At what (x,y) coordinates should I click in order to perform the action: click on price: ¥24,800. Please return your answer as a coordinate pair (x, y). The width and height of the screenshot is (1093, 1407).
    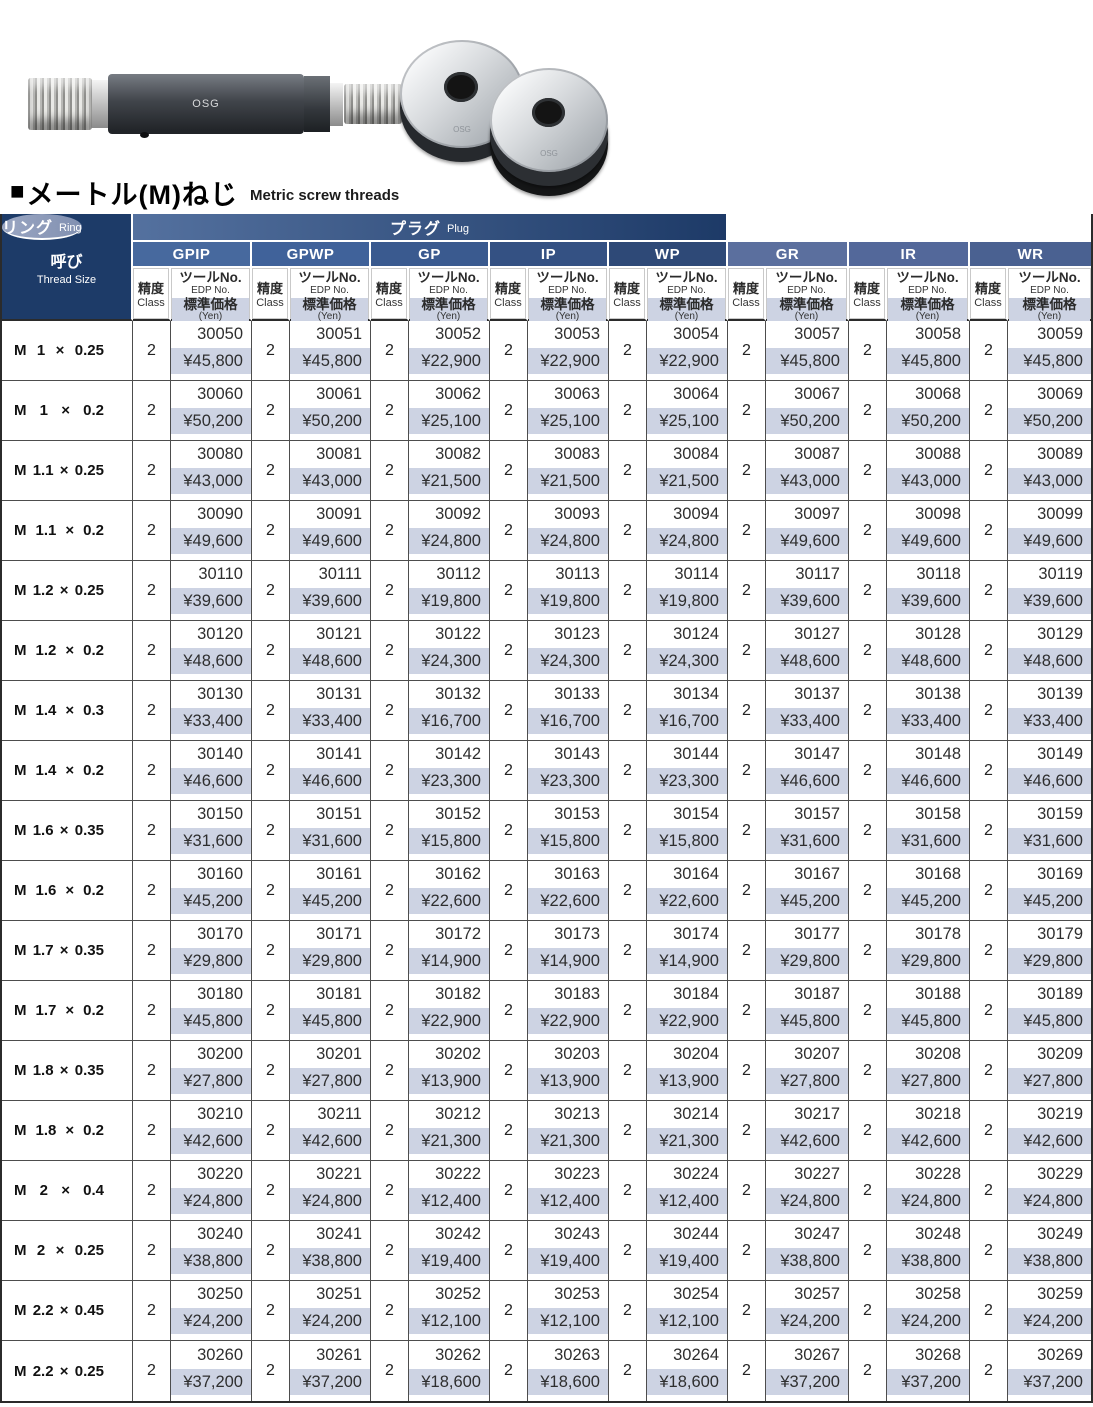
    Looking at the image, I should click on (449, 541).